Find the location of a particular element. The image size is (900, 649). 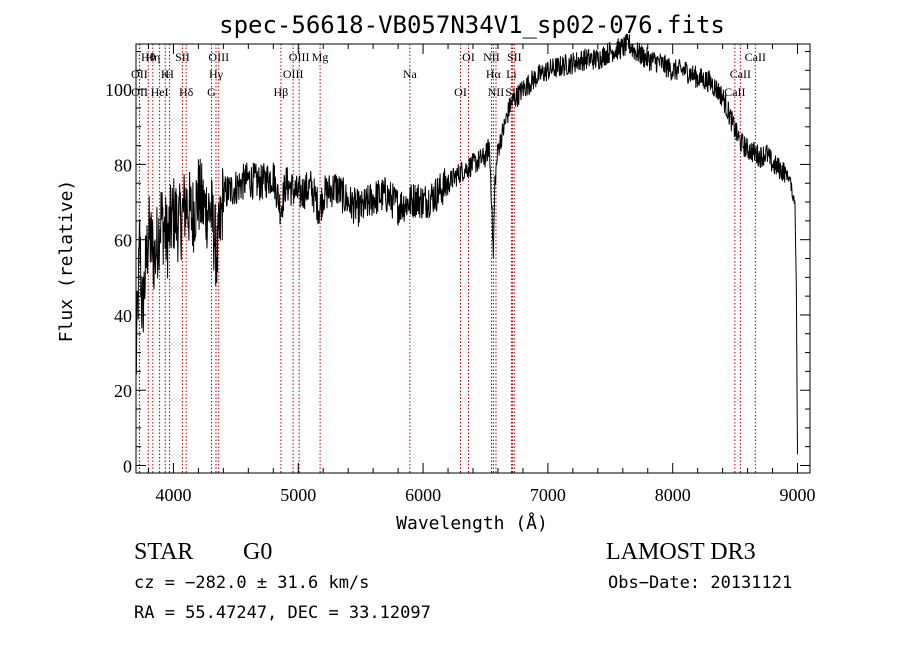

line-label: Hη is located at coordinates (152, 57).